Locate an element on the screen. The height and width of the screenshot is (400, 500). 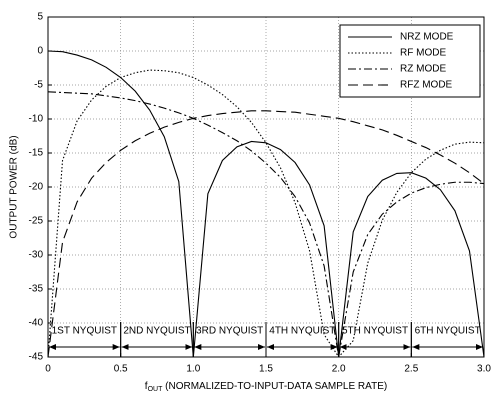
y-tick-label: -15 is located at coordinates (36, 153).